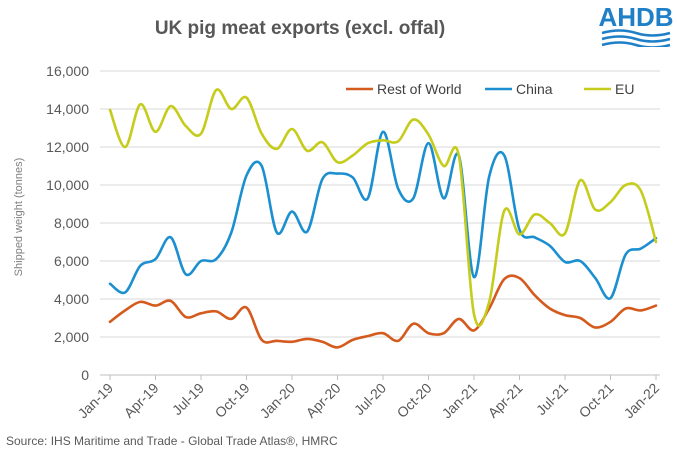 Image resolution: width=677 pixels, height=454 pixels. What do you see at coordinates (85, 375) in the screenshot?
I see `y-tick-label: 0` at bounding box center [85, 375].